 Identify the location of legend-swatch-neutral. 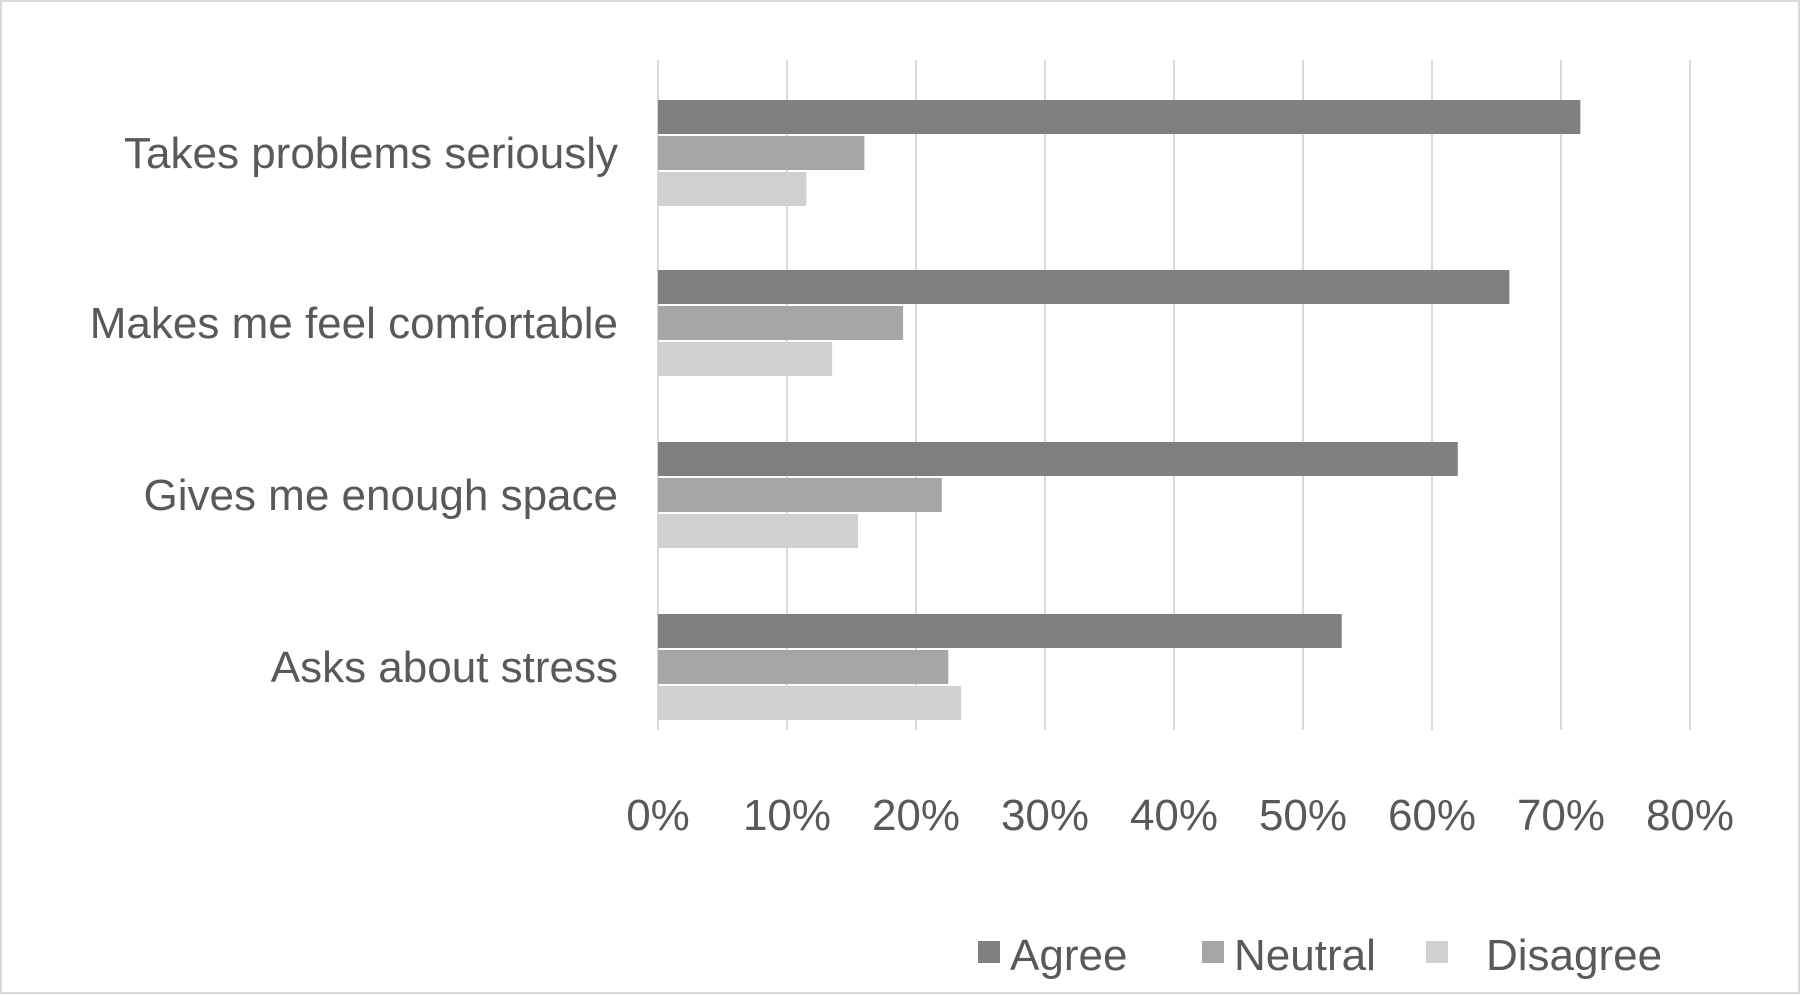
(1213, 952).